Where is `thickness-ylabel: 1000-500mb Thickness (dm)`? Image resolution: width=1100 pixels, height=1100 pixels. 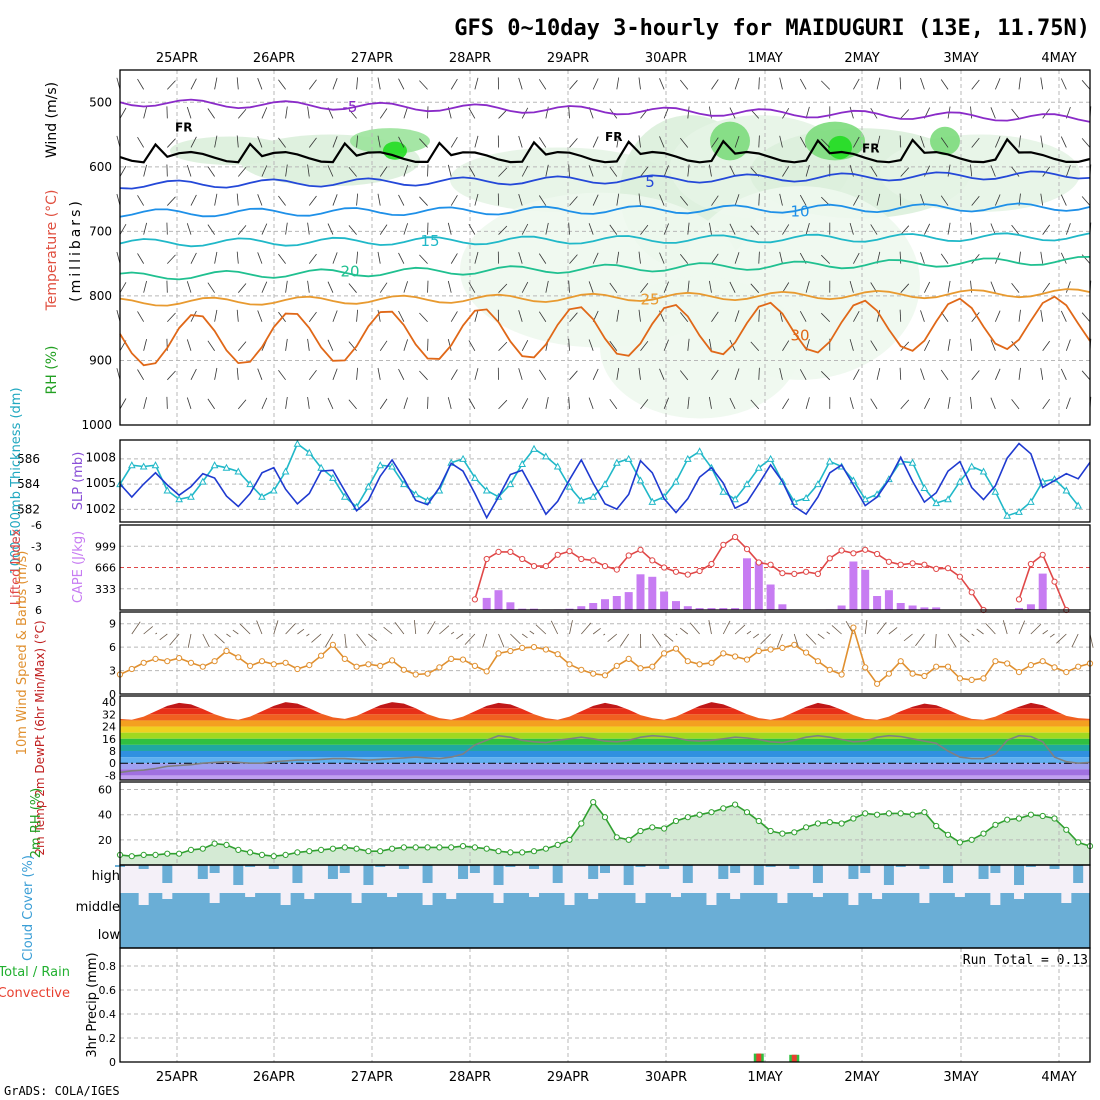 thickness-ylabel: 1000-500mb Thickness (dm) is located at coordinates (16, 480).